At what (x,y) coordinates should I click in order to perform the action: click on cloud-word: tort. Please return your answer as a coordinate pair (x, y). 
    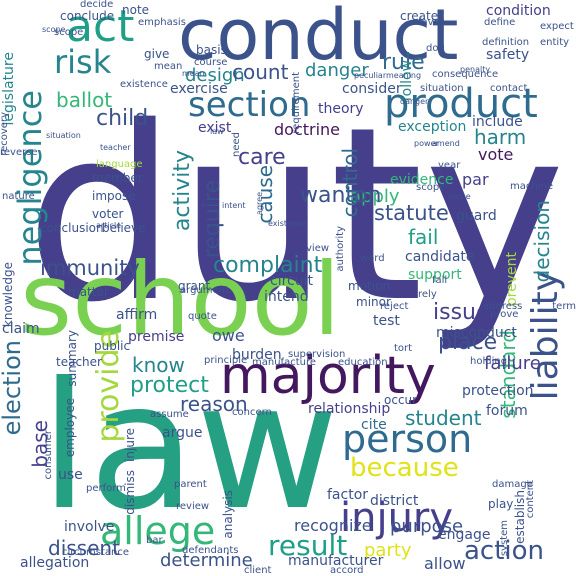
    Looking at the image, I should click on (403, 348).